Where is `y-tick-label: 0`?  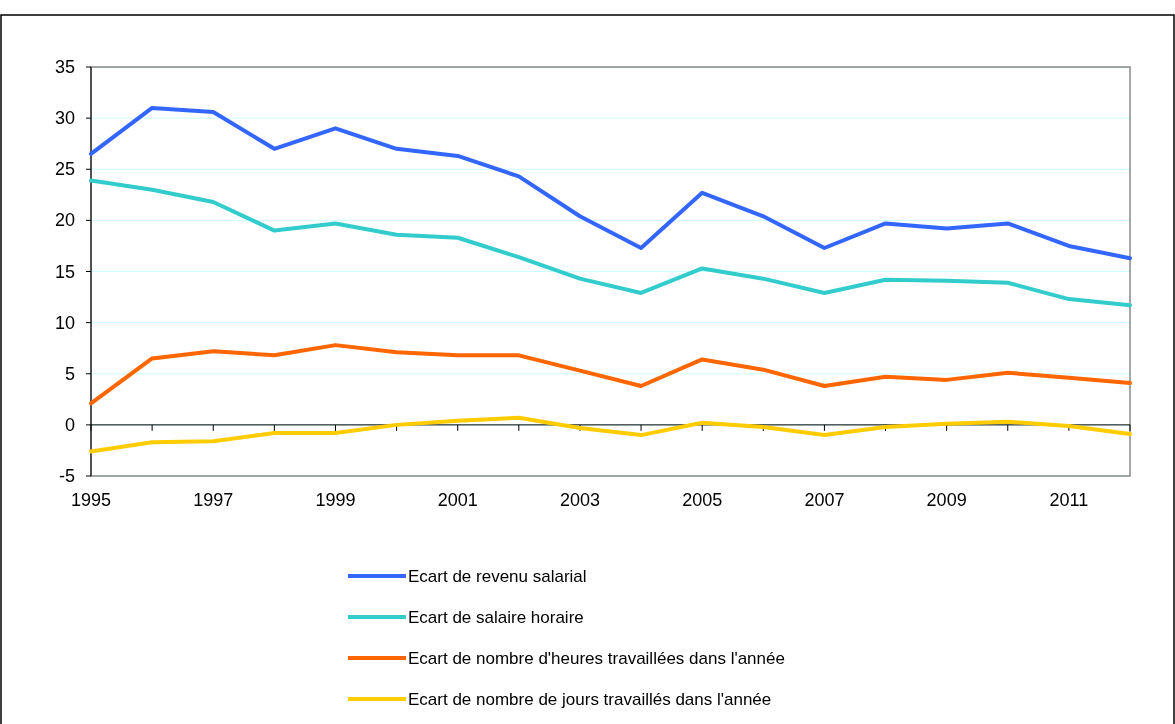 y-tick-label: 0 is located at coordinates (69, 424).